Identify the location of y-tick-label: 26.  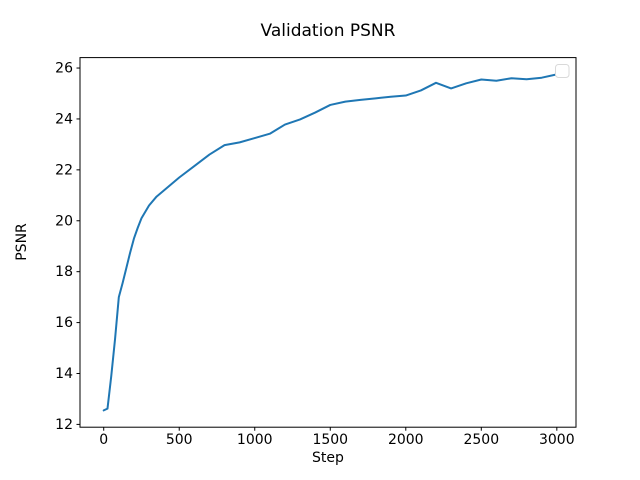
(64, 69).